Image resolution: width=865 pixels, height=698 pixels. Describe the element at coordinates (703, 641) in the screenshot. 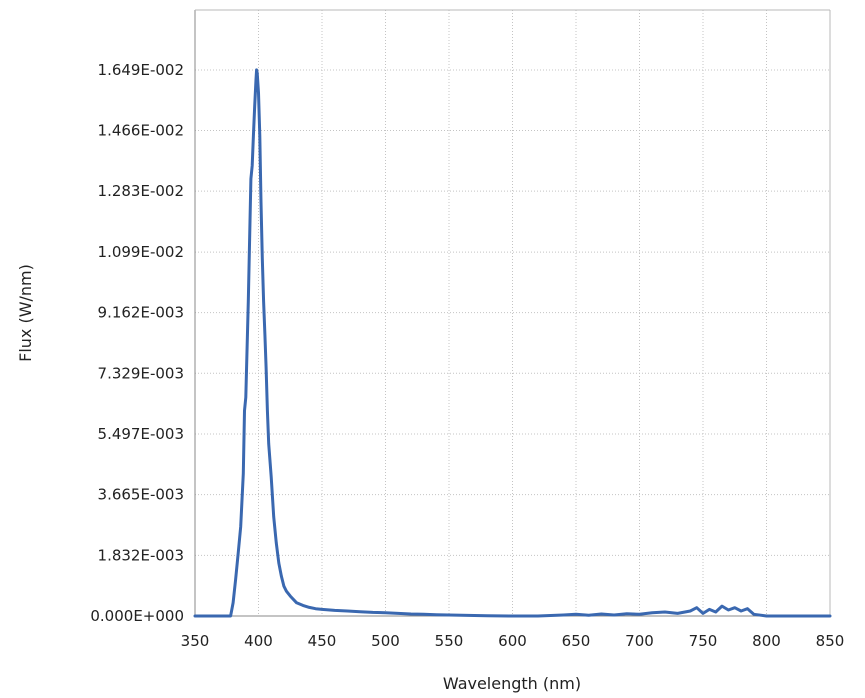

I see `x-tick-label: 750` at that location.